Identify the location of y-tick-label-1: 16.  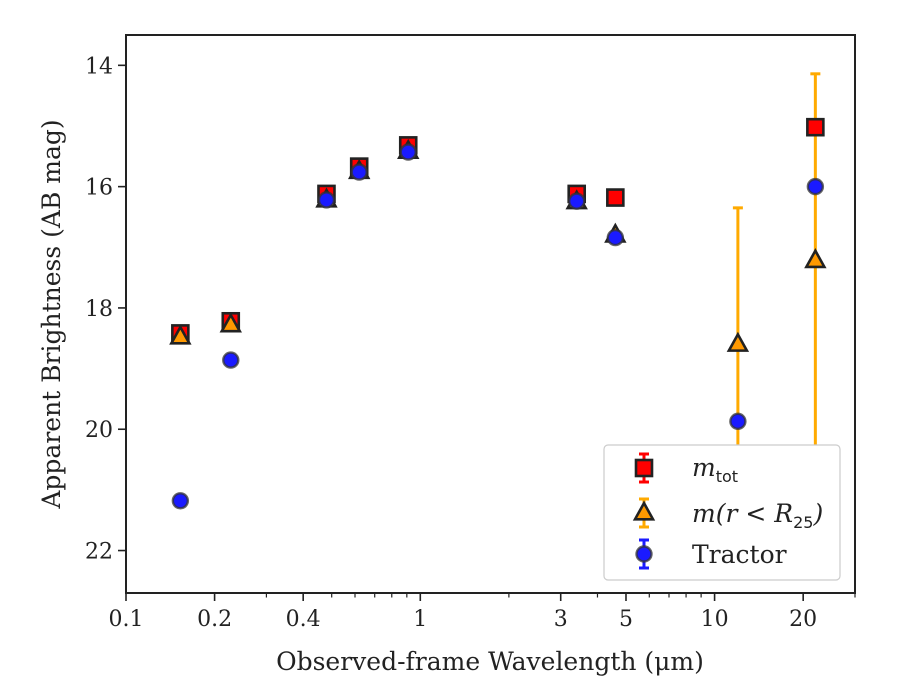
(99, 188).